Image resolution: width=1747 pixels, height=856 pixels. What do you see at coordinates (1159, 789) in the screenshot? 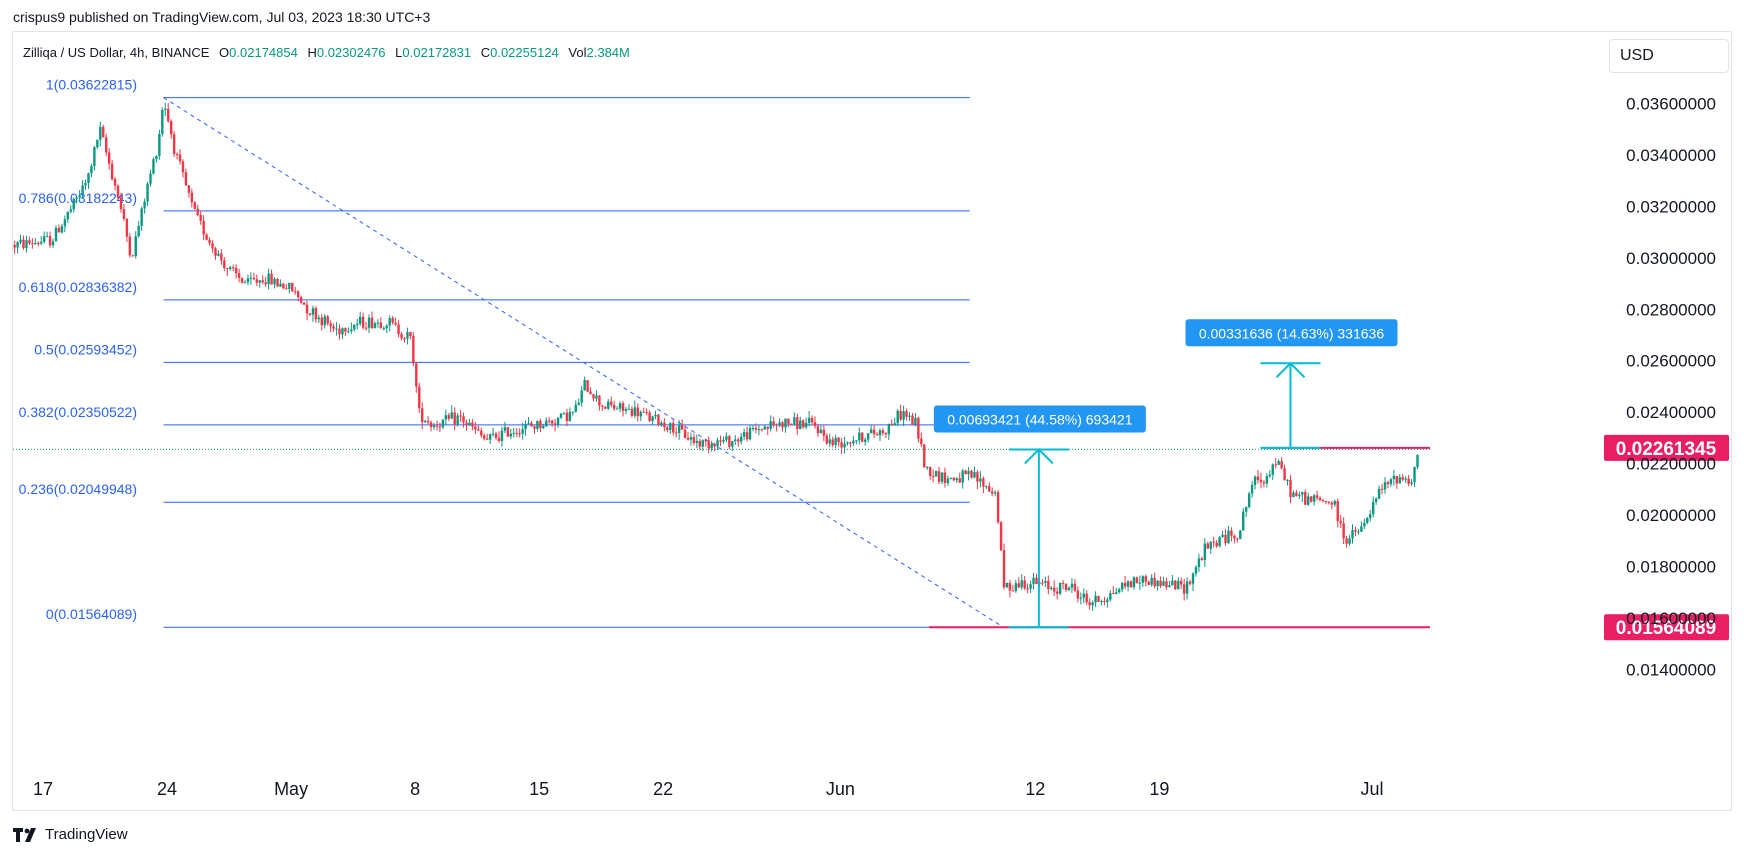
I see `time-axis-tick-label: 19` at bounding box center [1159, 789].